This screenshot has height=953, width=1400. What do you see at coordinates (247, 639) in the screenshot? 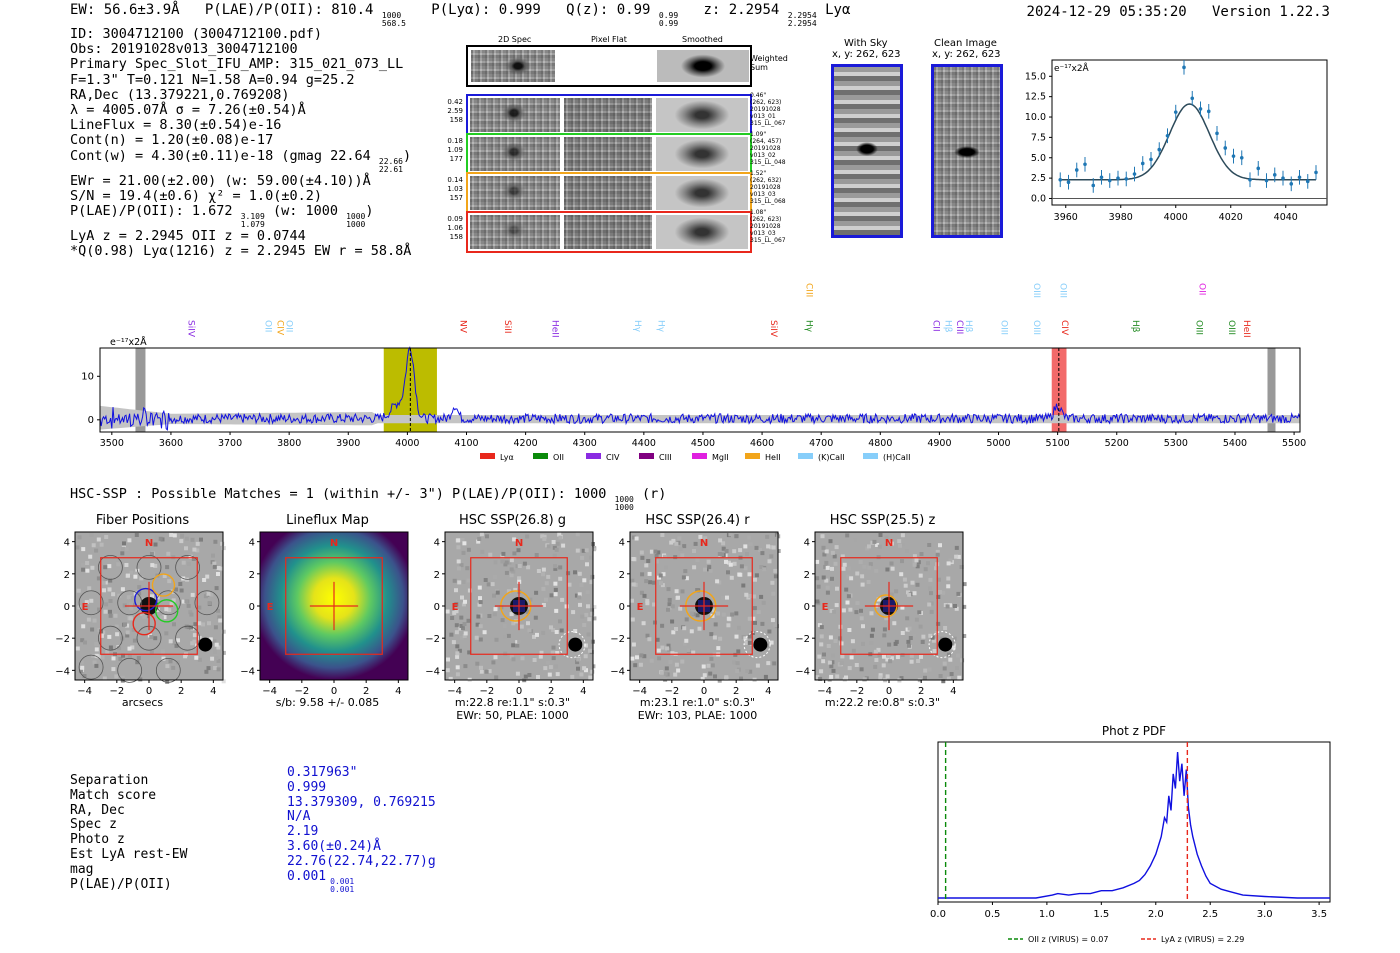
I see `panel-ytick: −2` at bounding box center [247, 639].